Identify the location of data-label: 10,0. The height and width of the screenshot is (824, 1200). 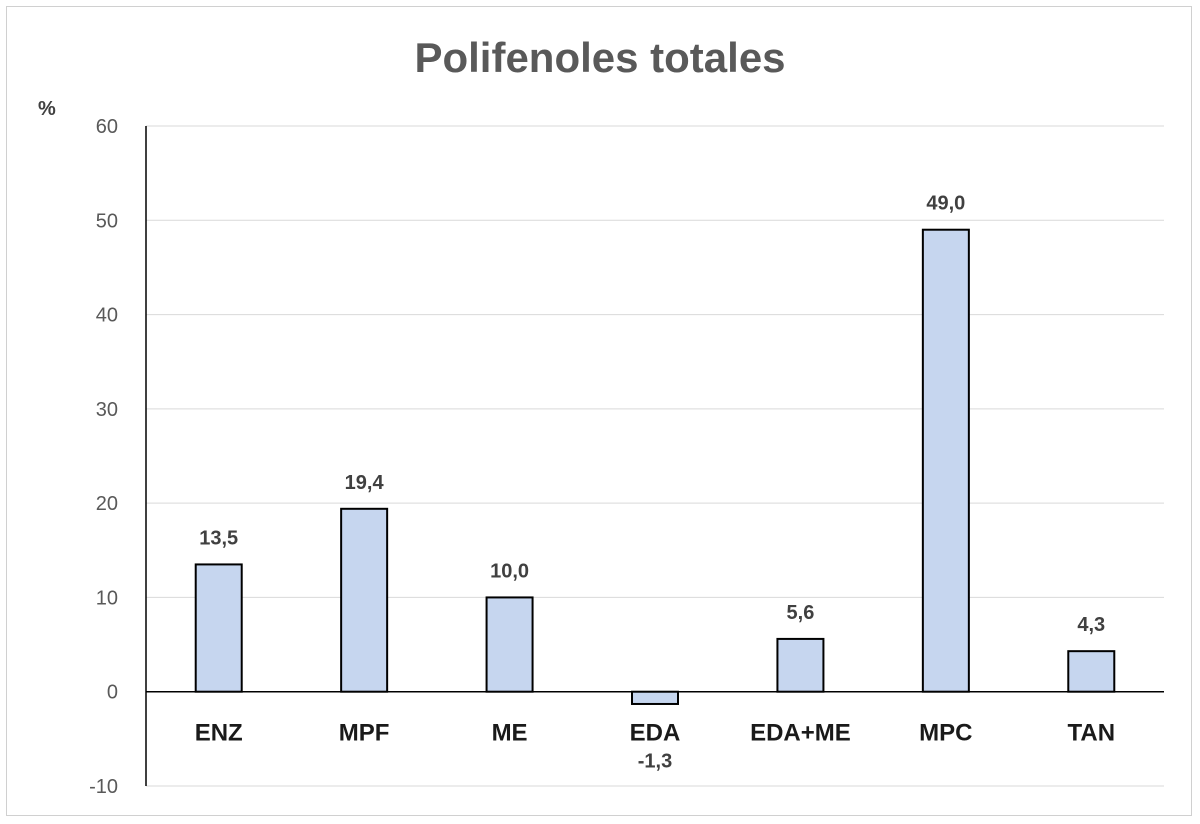
(509, 571).